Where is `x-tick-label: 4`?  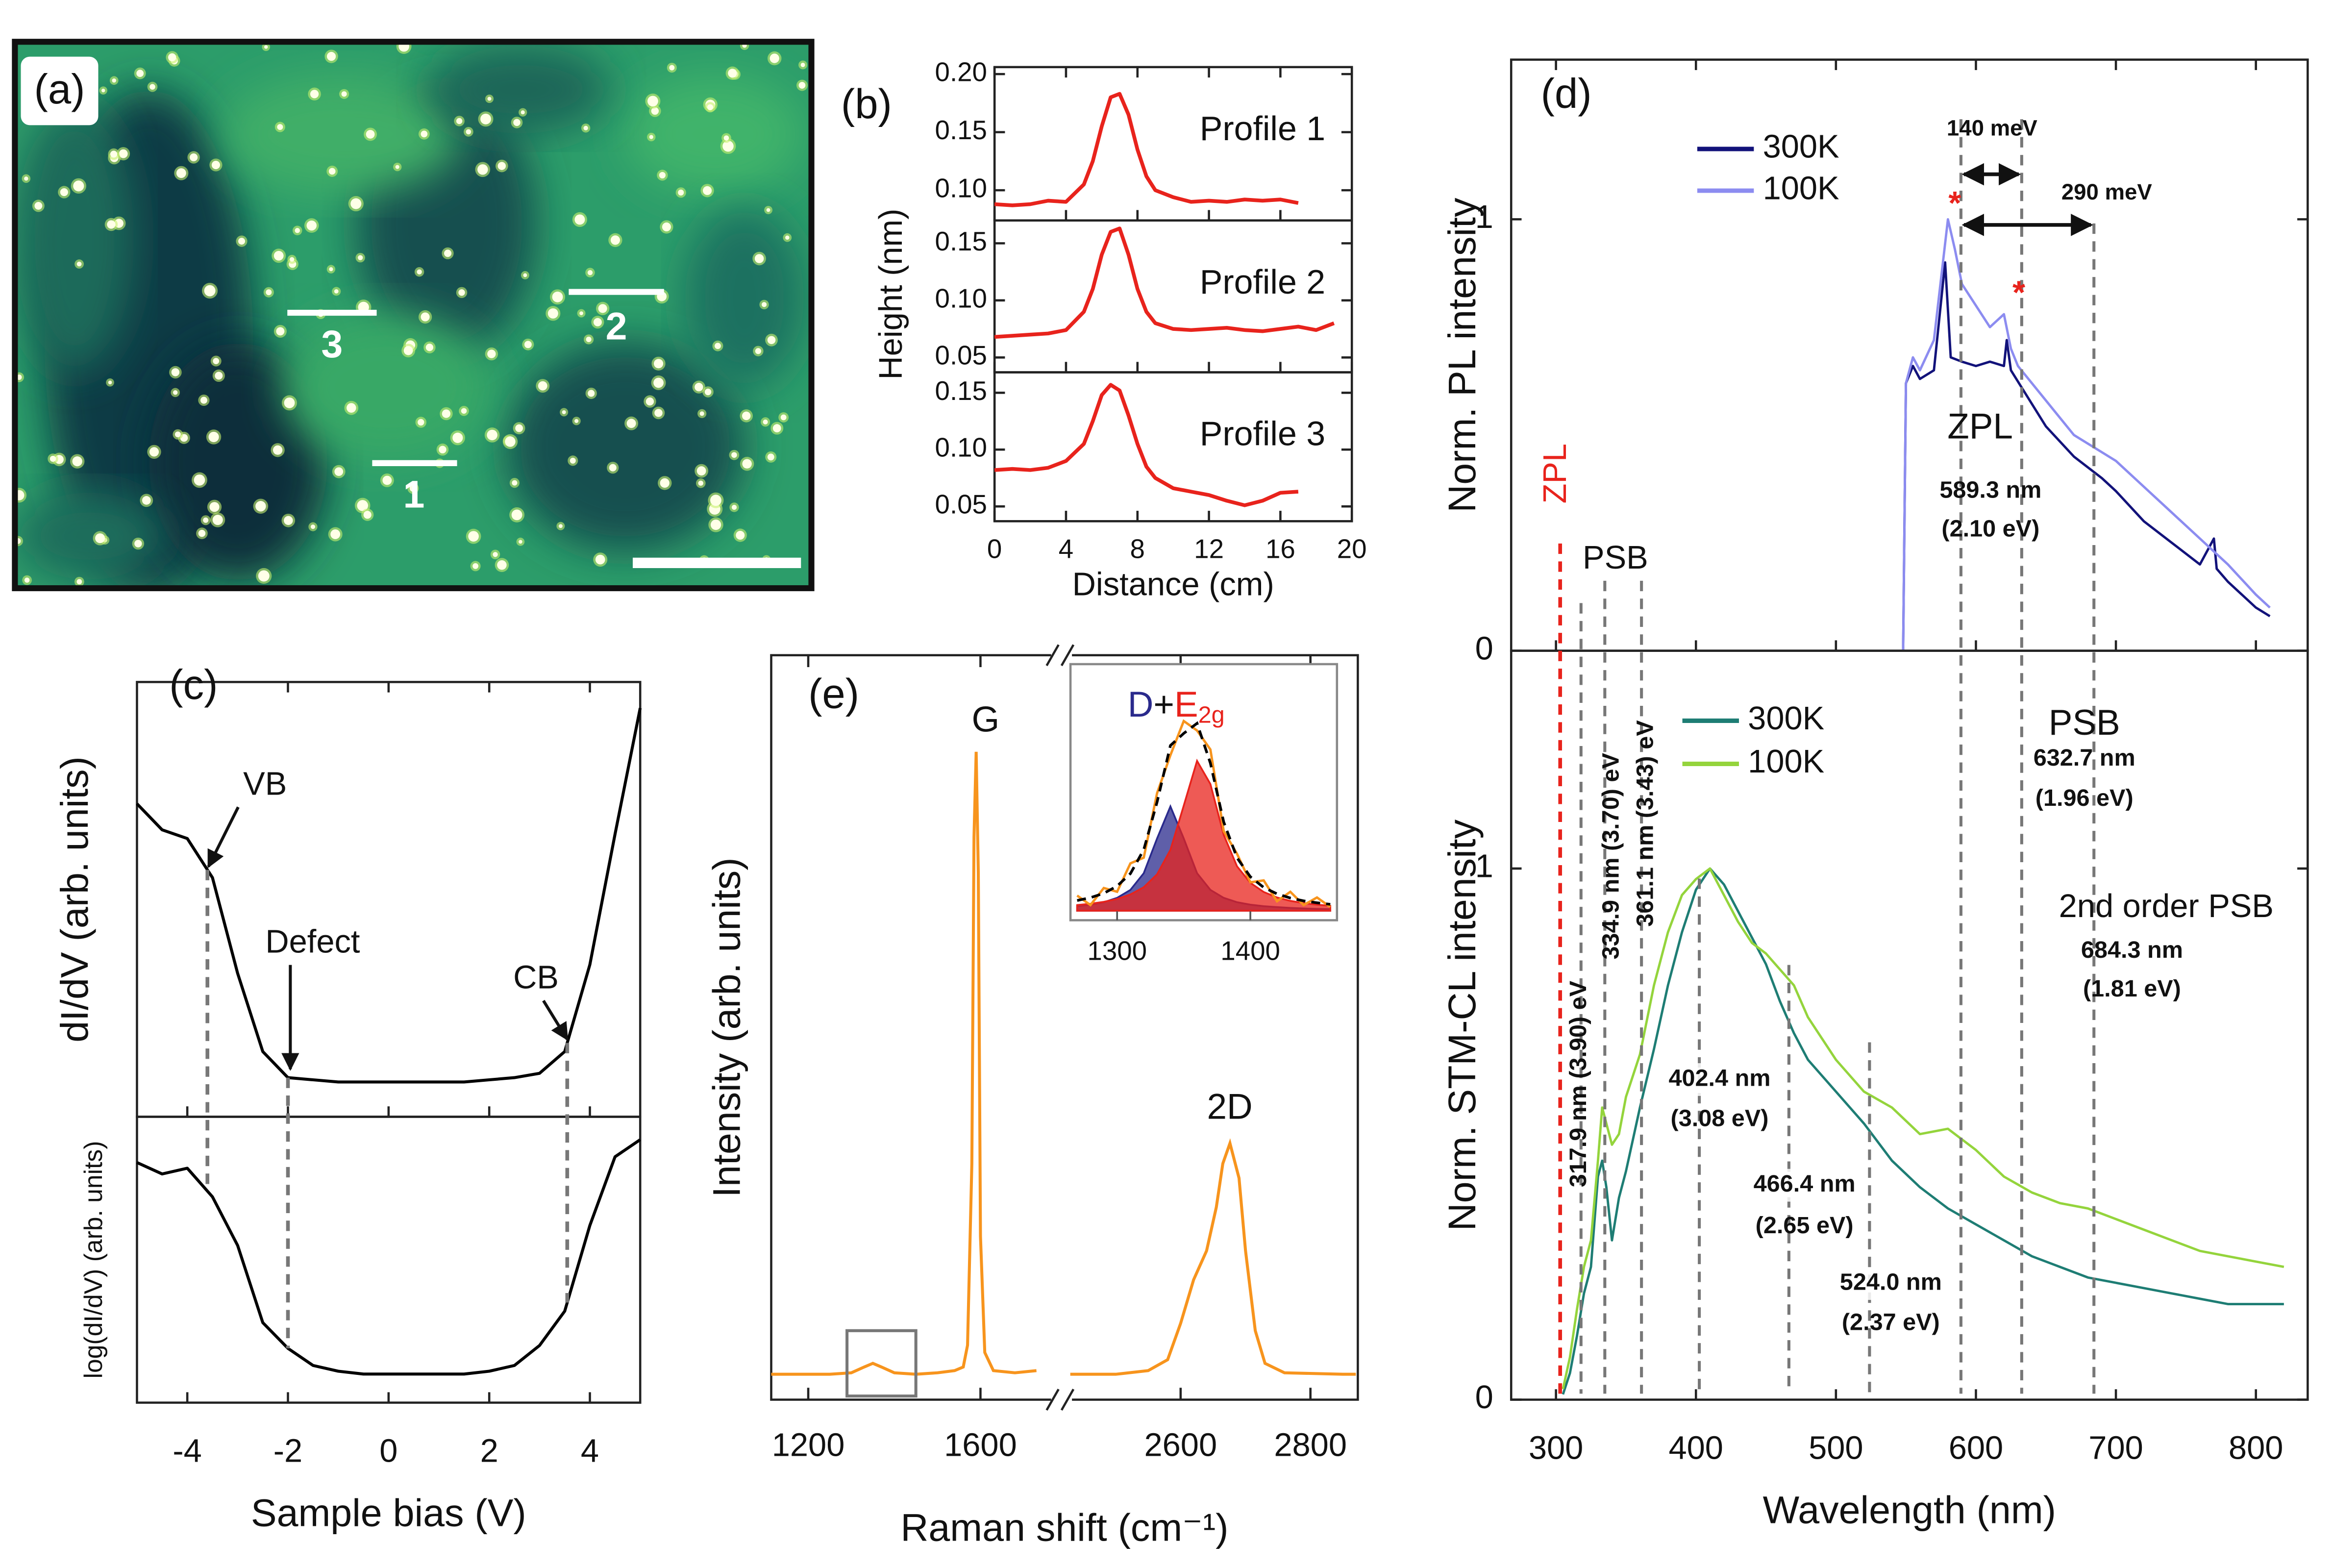
x-tick-label: 4 is located at coordinates (590, 1451).